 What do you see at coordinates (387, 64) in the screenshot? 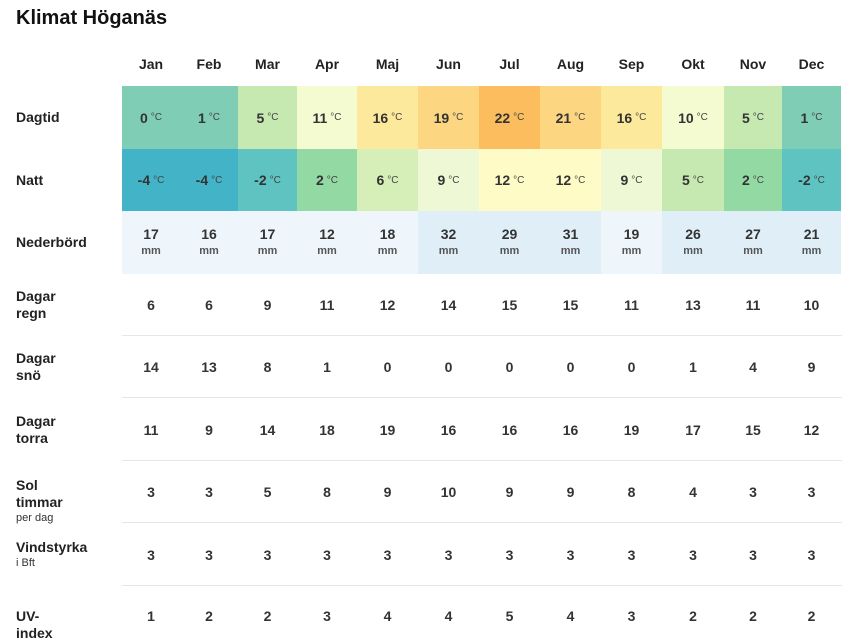
I see `month-header-maj: Maj` at bounding box center [387, 64].